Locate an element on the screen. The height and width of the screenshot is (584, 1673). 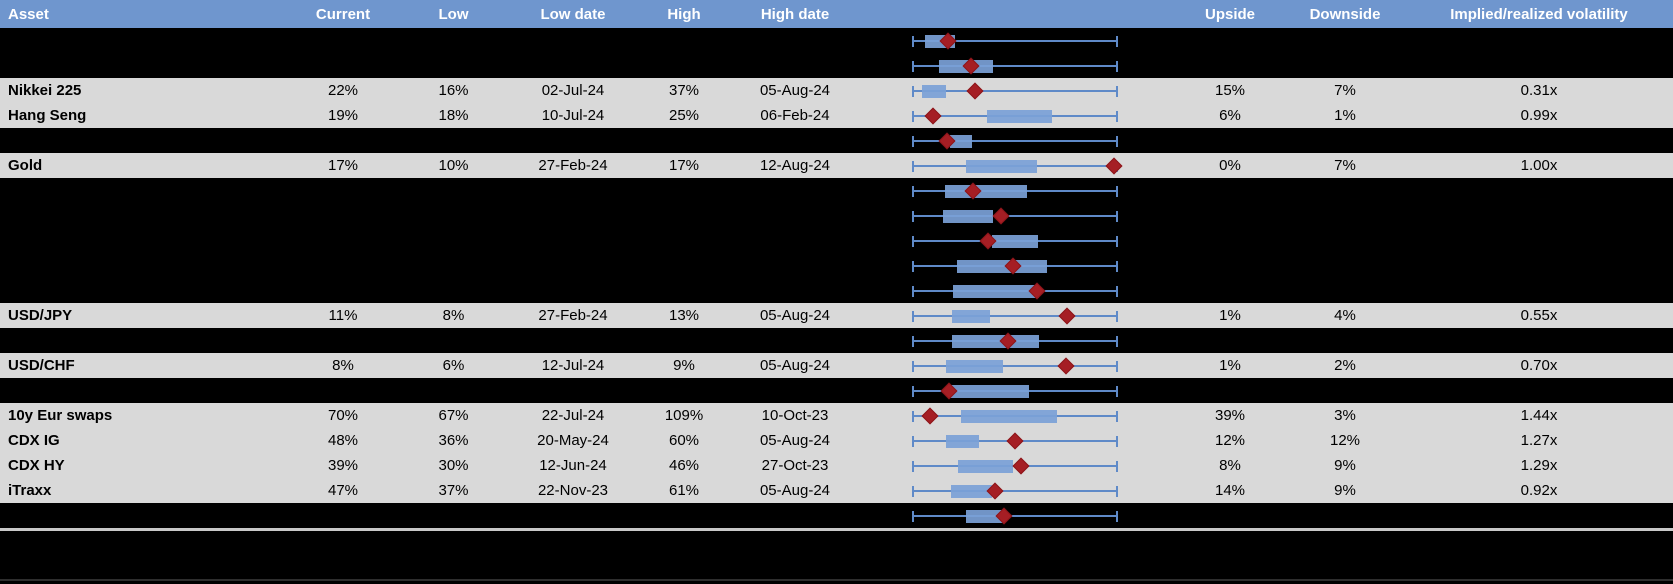
asset-name: iTraxx is located at coordinates (30, 490).